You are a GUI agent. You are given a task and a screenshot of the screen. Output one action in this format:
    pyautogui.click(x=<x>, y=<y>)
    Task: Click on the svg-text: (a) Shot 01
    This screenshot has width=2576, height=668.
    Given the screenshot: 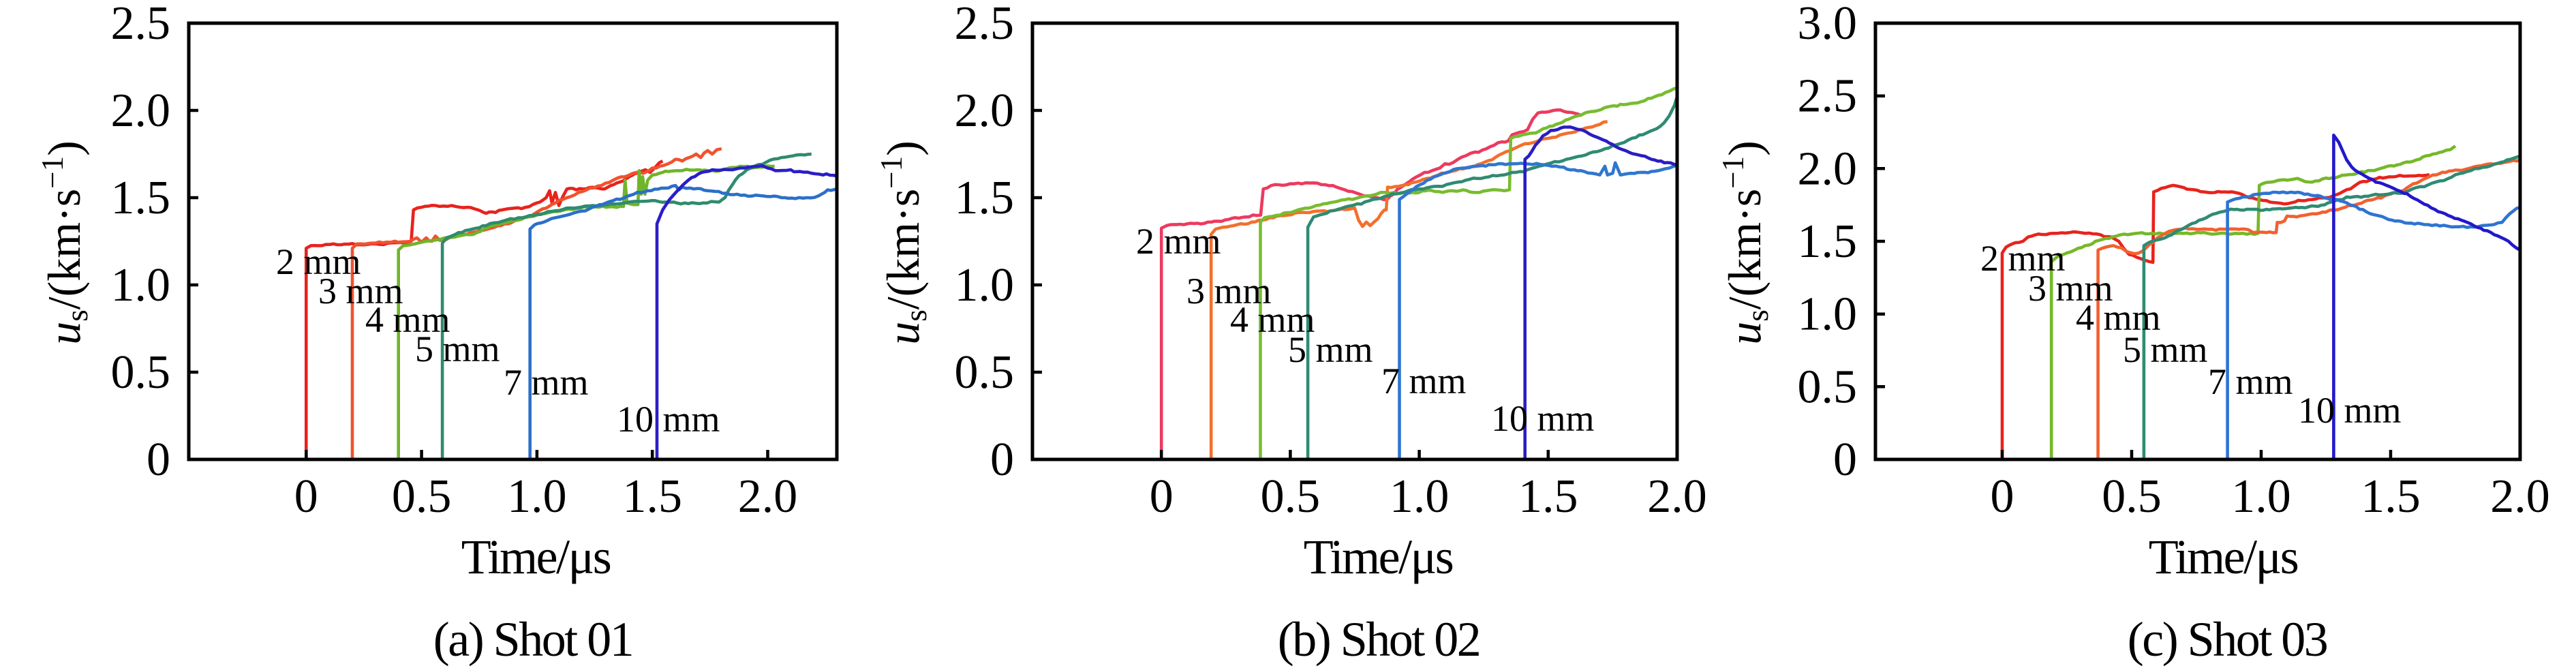 What is the action you would take?
    pyautogui.click(x=532, y=639)
    